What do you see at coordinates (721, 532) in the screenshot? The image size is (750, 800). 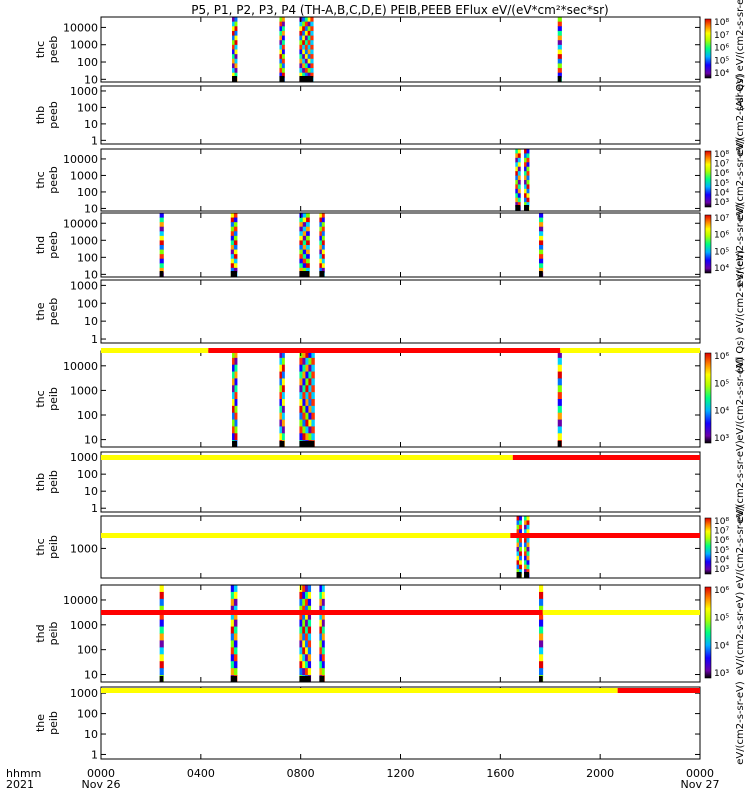 I see `colorbar-tick-label: 10⁷` at bounding box center [721, 532].